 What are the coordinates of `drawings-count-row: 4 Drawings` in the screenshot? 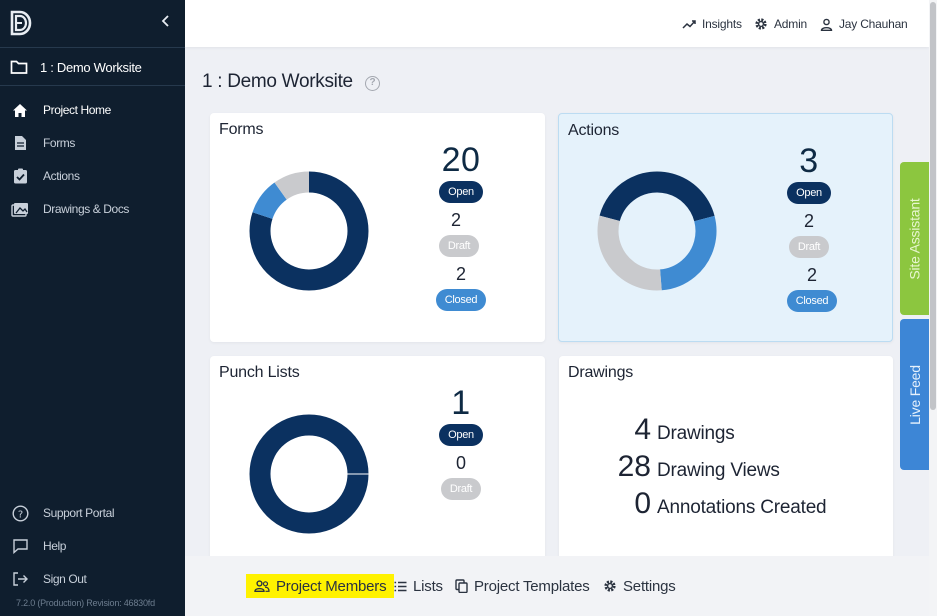 It's located at (672, 430).